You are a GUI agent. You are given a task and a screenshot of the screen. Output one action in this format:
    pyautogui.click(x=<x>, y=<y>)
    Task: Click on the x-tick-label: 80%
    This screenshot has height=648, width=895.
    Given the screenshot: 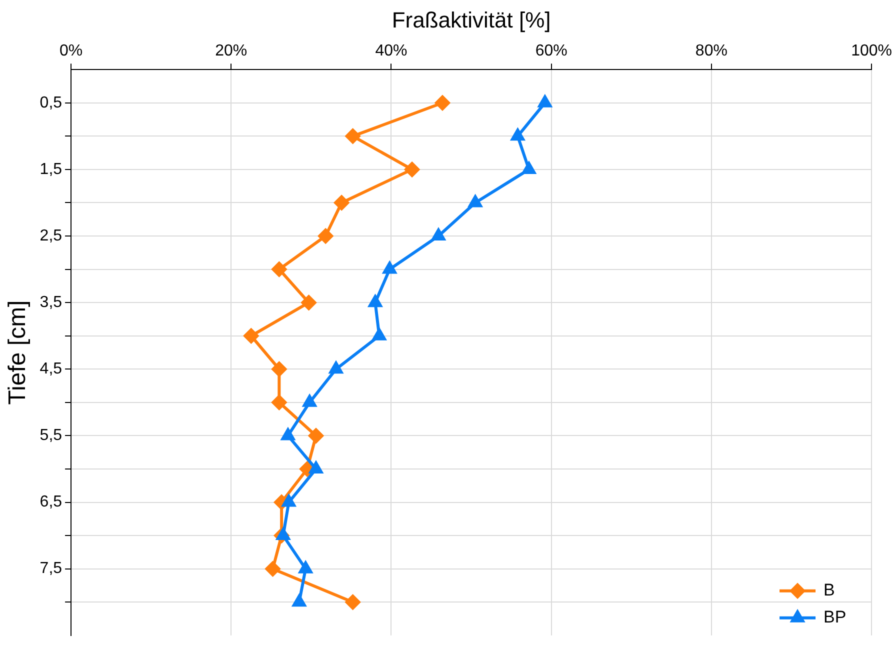 What is the action you would take?
    pyautogui.click(x=711, y=51)
    